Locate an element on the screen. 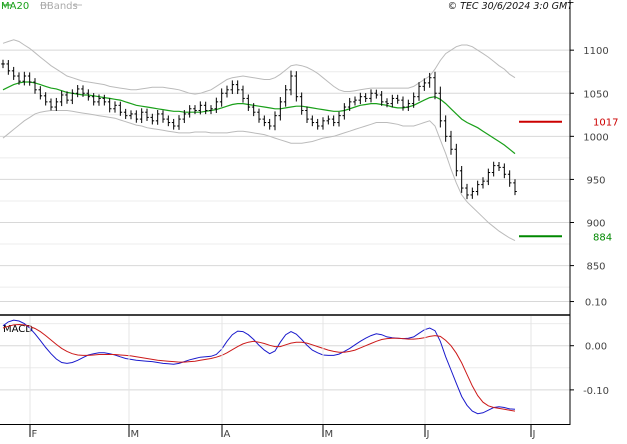 The image size is (627, 444). price-y-tick-label: 1050 is located at coordinates (595, 94).